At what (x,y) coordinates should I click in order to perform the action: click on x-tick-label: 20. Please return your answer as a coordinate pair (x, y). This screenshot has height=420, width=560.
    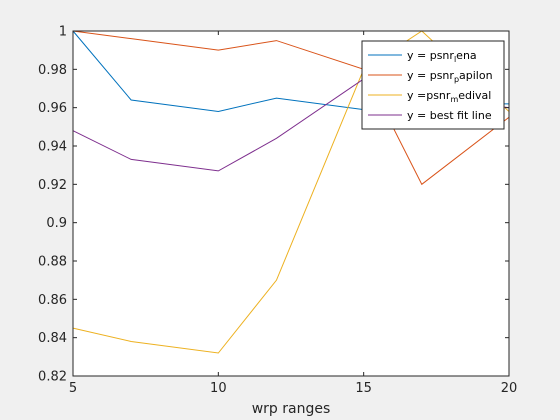
    Looking at the image, I should click on (509, 388).